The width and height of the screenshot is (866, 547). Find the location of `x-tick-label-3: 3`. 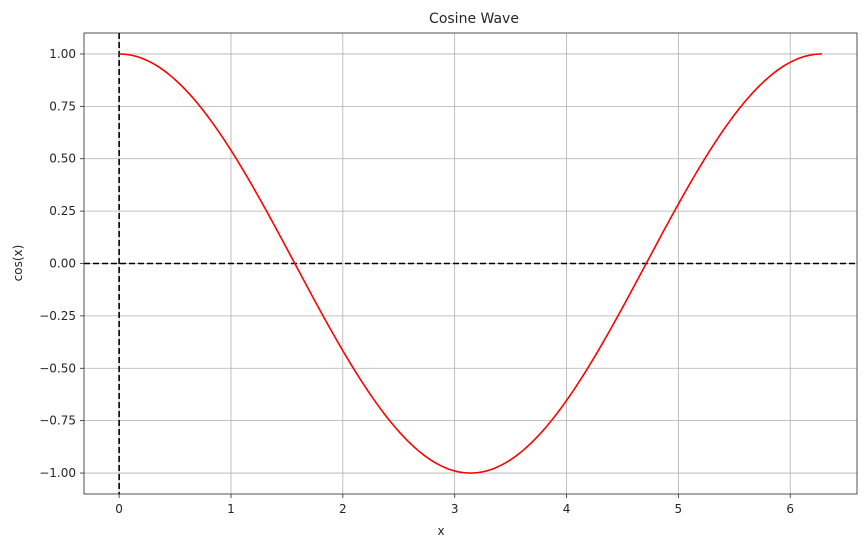

x-tick-label-3: 3 is located at coordinates (455, 509).